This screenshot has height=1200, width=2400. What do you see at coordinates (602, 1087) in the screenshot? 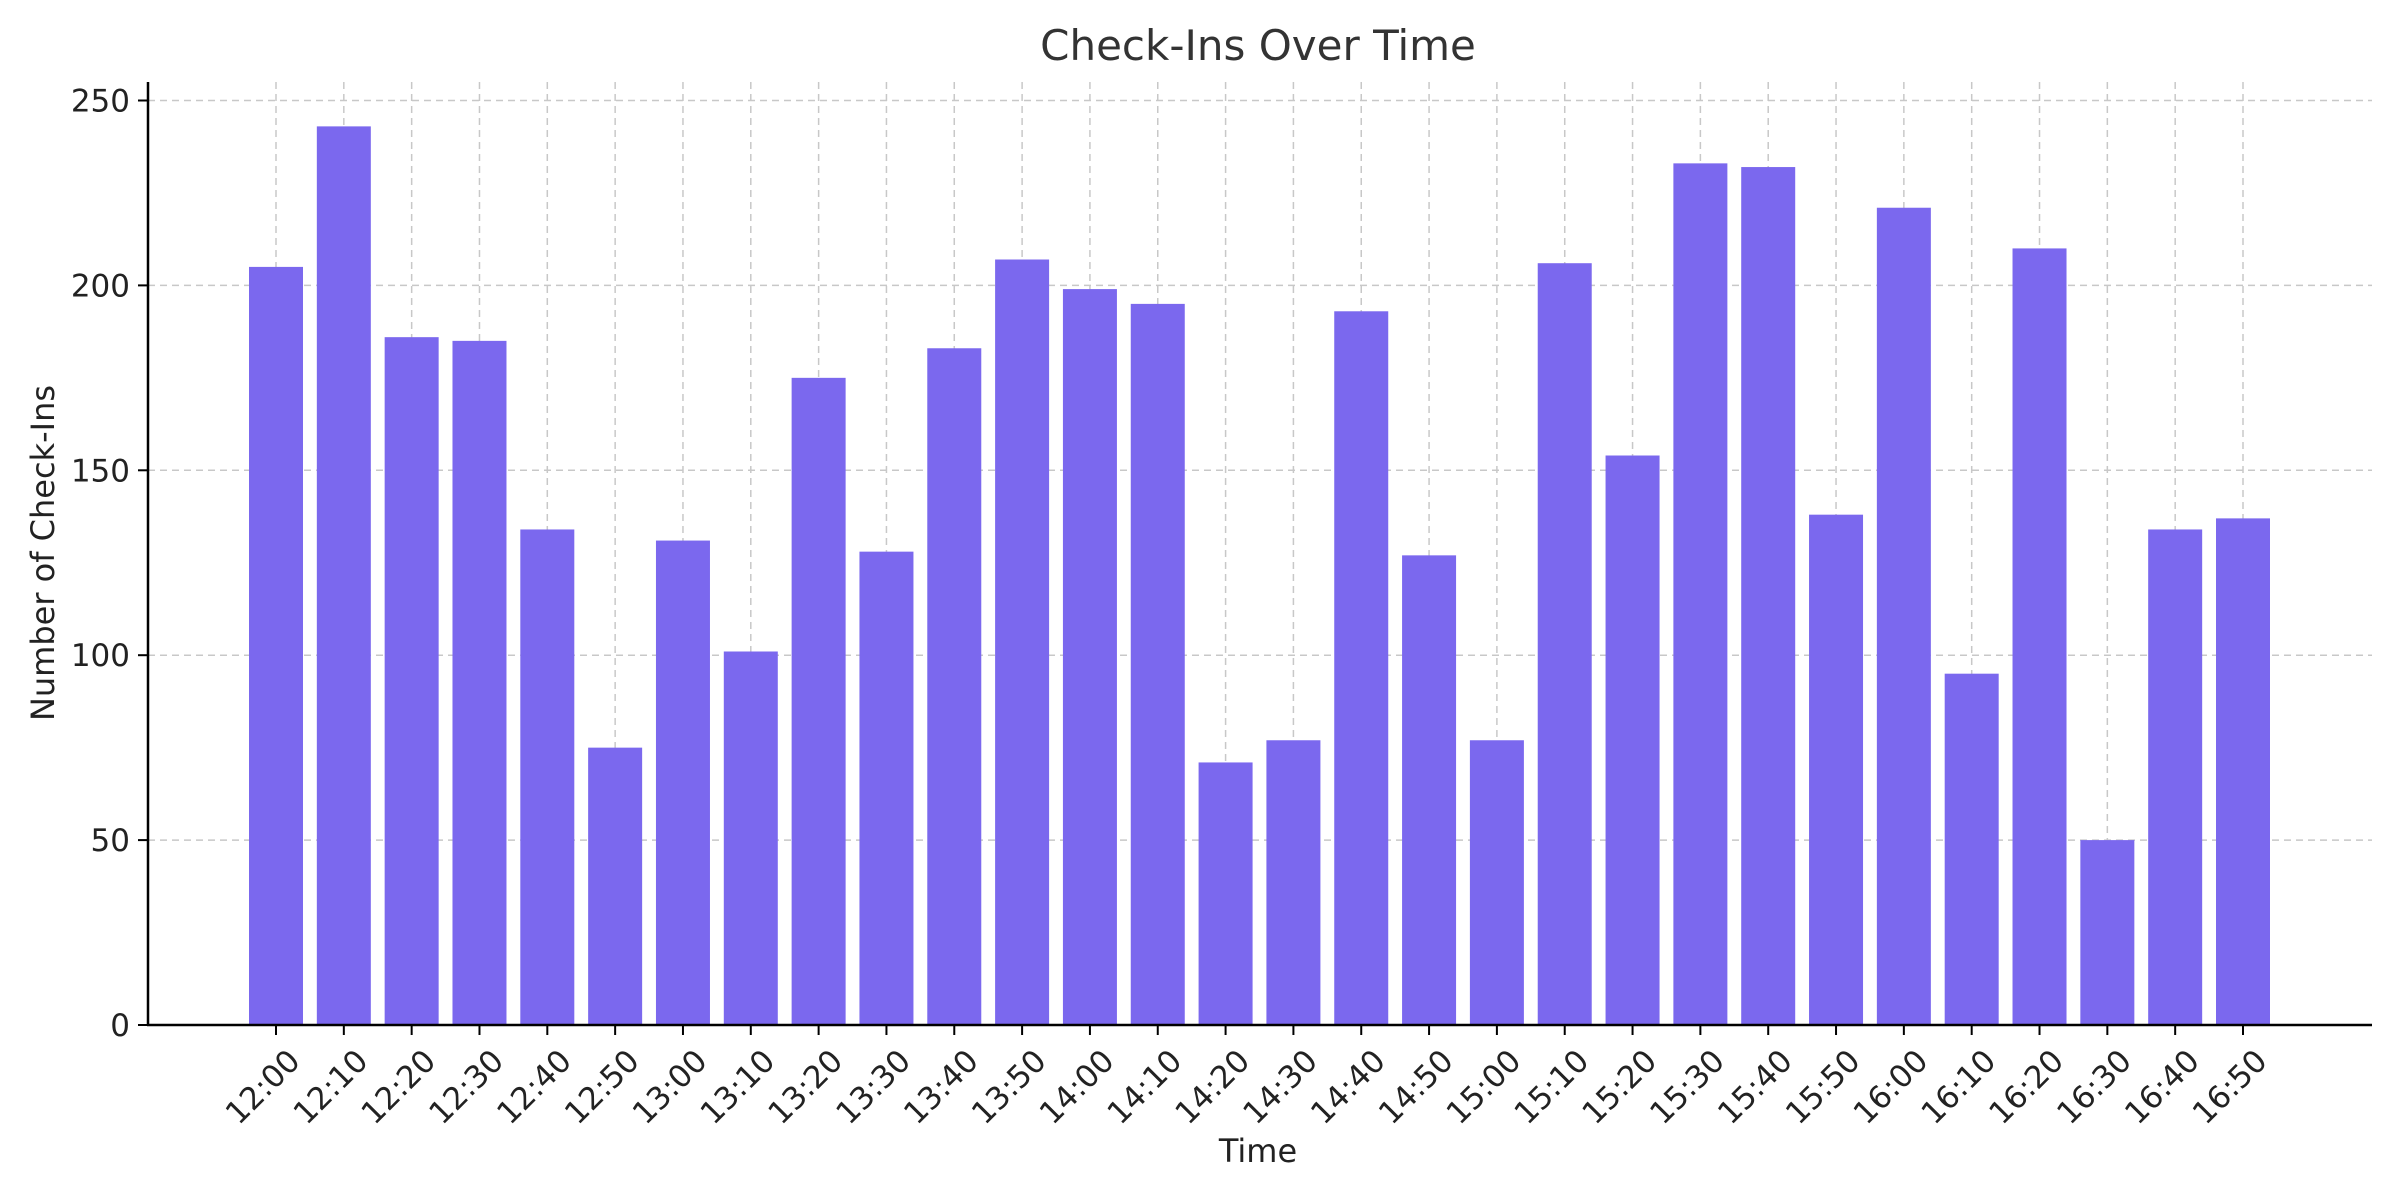
I see `x-tick-label: 12:50` at bounding box center [602, 1087].